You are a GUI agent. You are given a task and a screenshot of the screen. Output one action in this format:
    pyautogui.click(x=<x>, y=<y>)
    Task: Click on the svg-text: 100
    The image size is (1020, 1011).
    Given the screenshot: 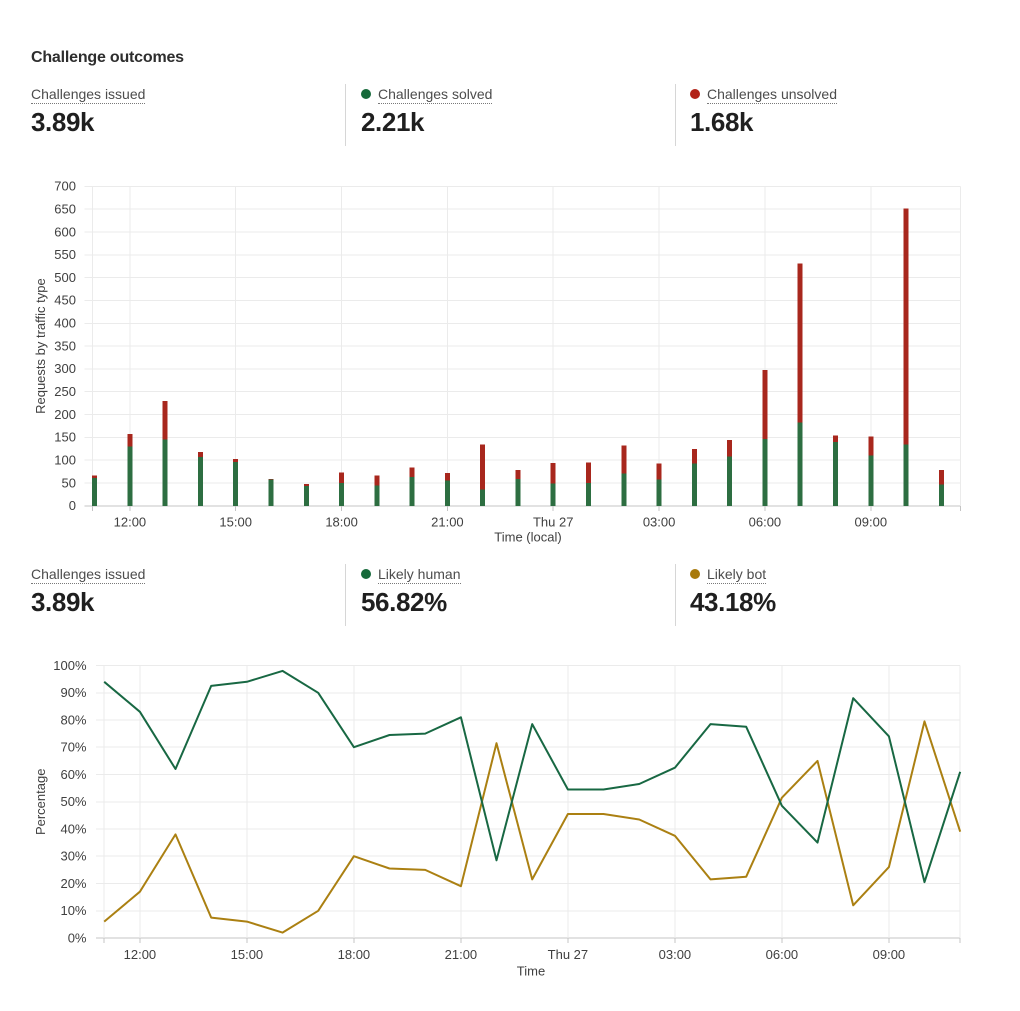 What is the action you would take?
    pyautogui.click(x=65, y=460)
    